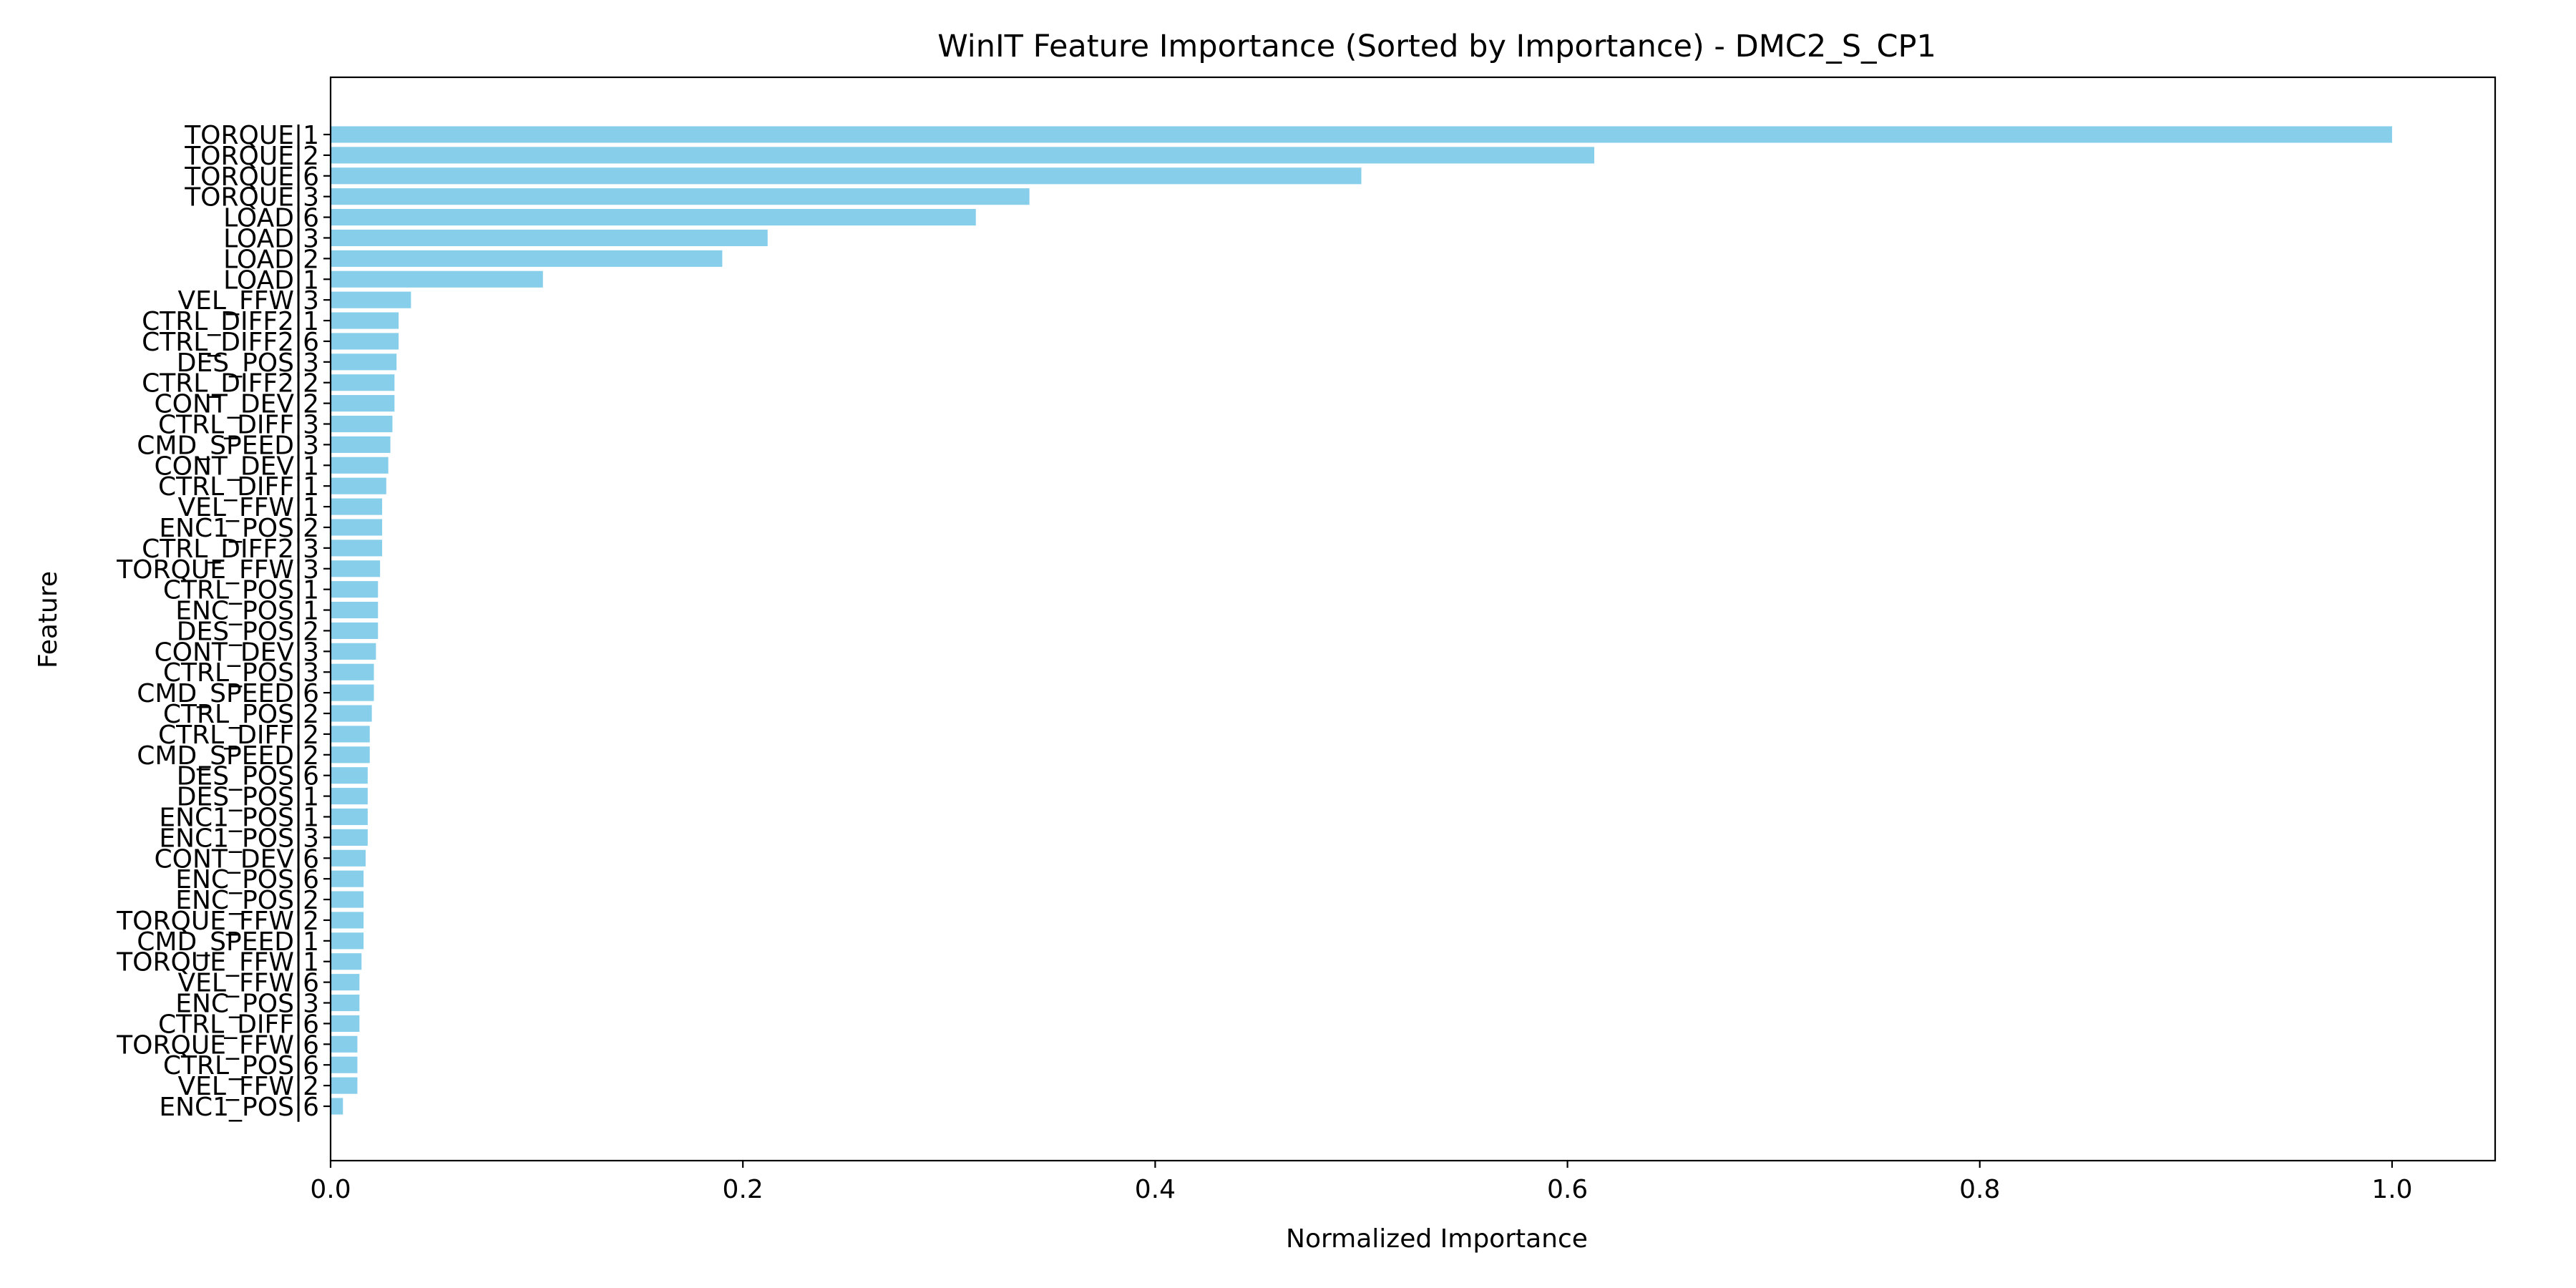 The width and height of the screenshot is (2576, 1288). What do you see at coordinates (241, 1065) in the screenshot?
I see `category-label: CTRL_POS|6` at bounding box center [241, 1065].